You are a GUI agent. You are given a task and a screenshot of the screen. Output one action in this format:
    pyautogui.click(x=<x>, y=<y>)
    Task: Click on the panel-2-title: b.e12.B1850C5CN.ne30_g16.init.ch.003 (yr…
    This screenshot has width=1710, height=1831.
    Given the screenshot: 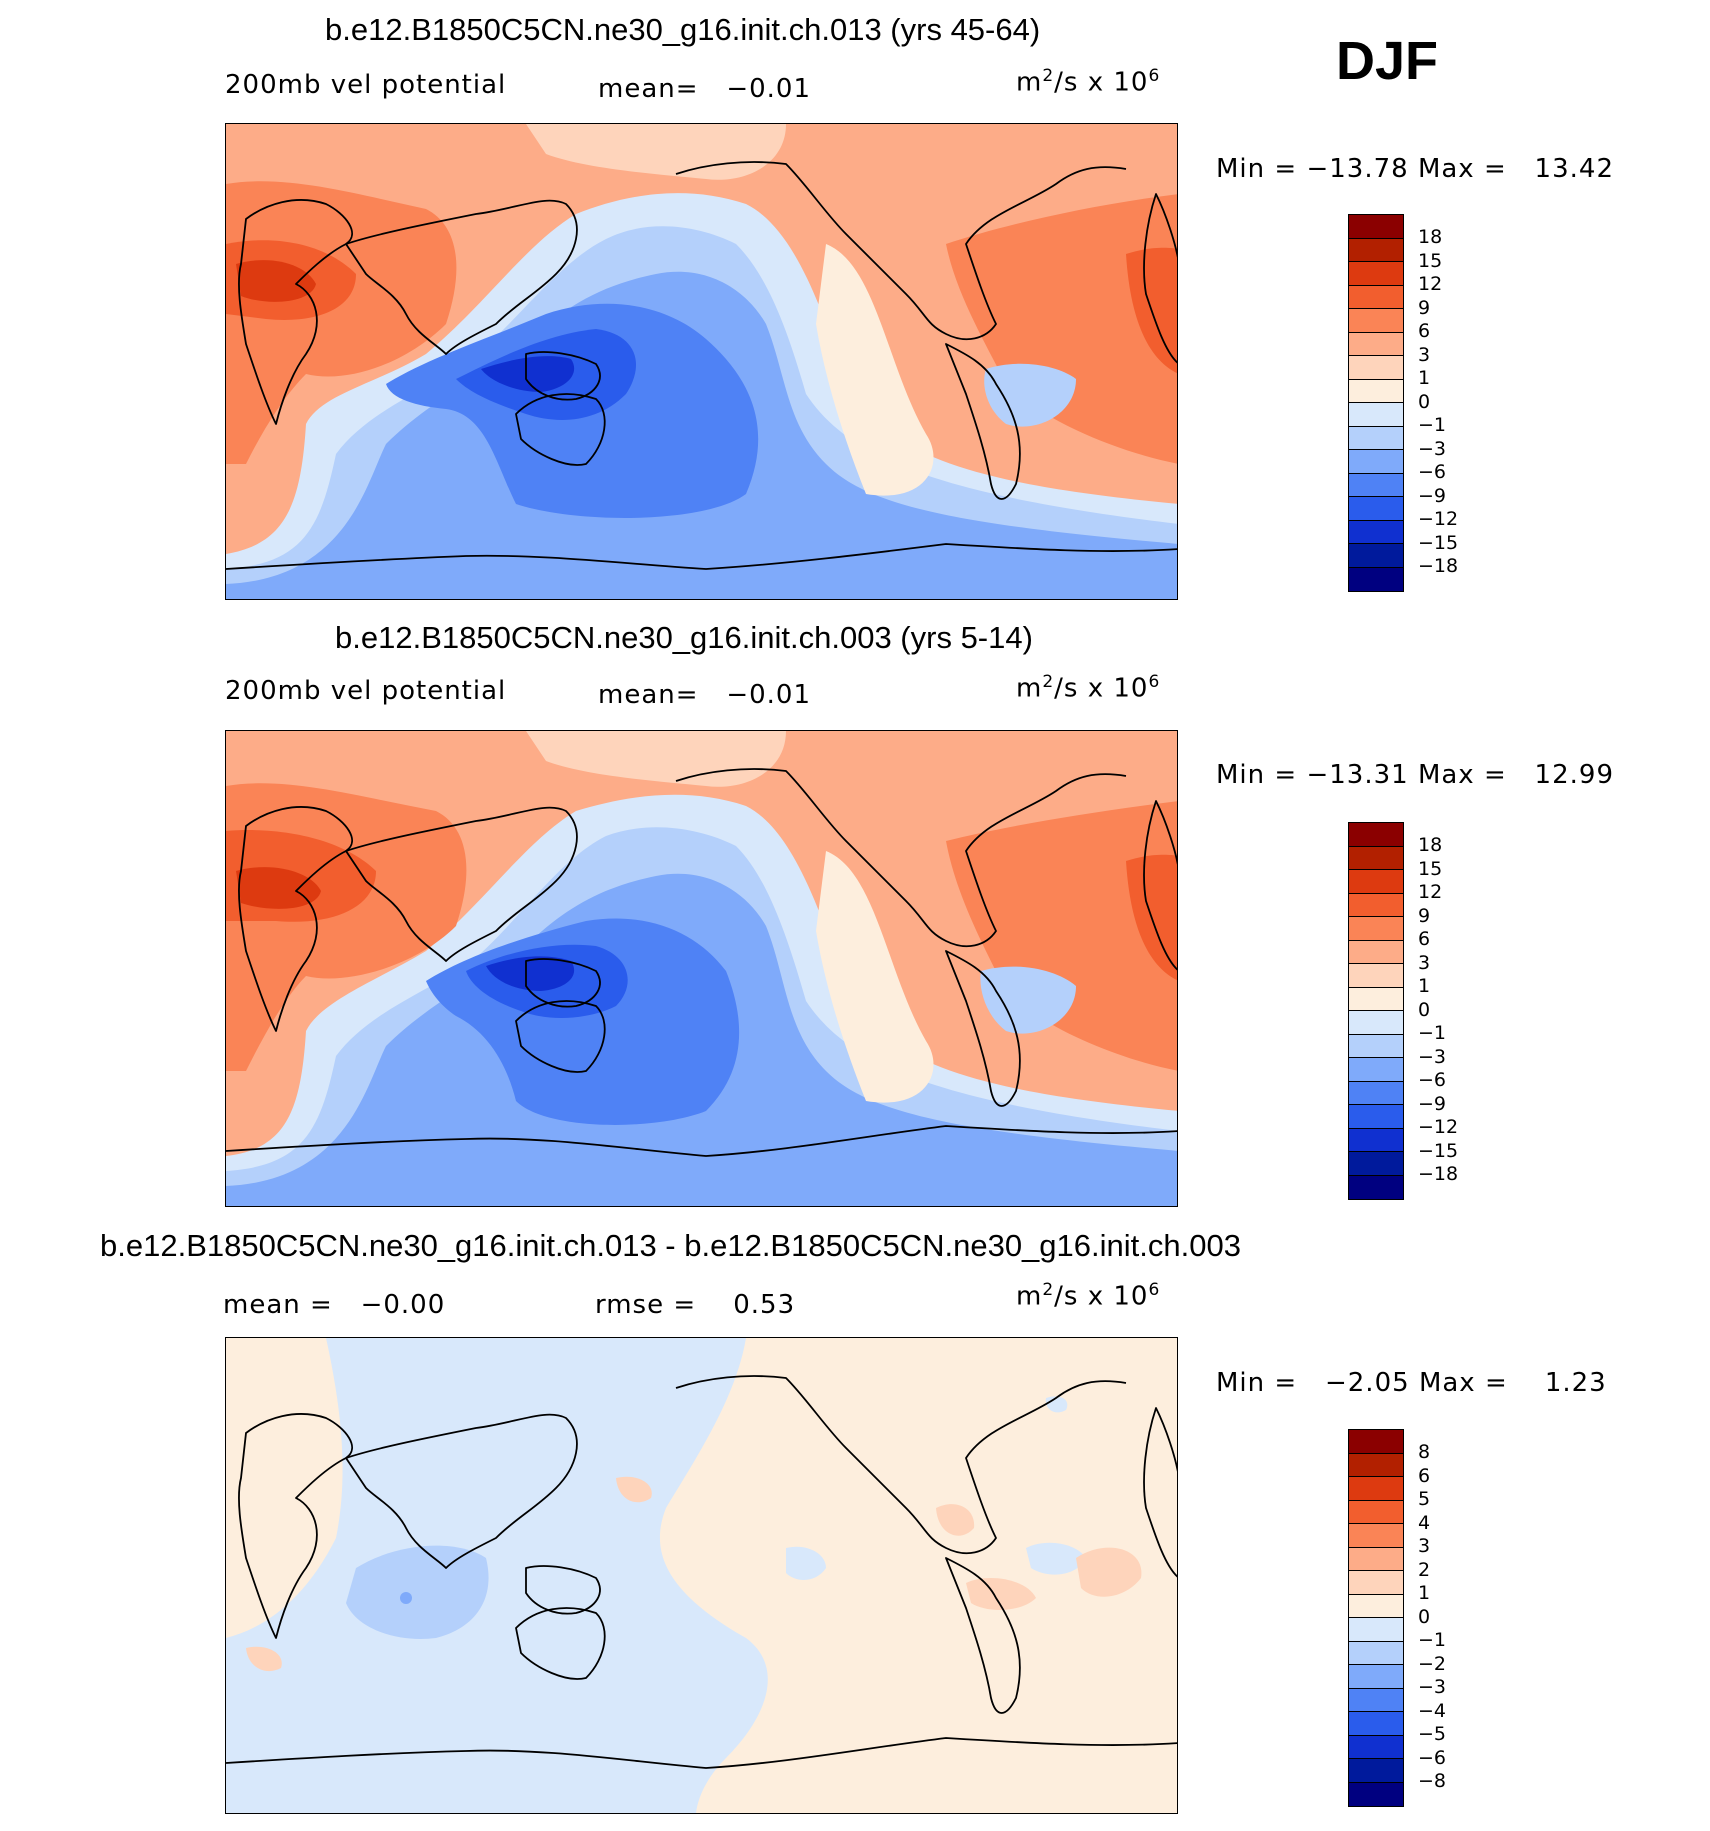 What is the action you would take?
    pyautogui.click(x=684, y=637)
    